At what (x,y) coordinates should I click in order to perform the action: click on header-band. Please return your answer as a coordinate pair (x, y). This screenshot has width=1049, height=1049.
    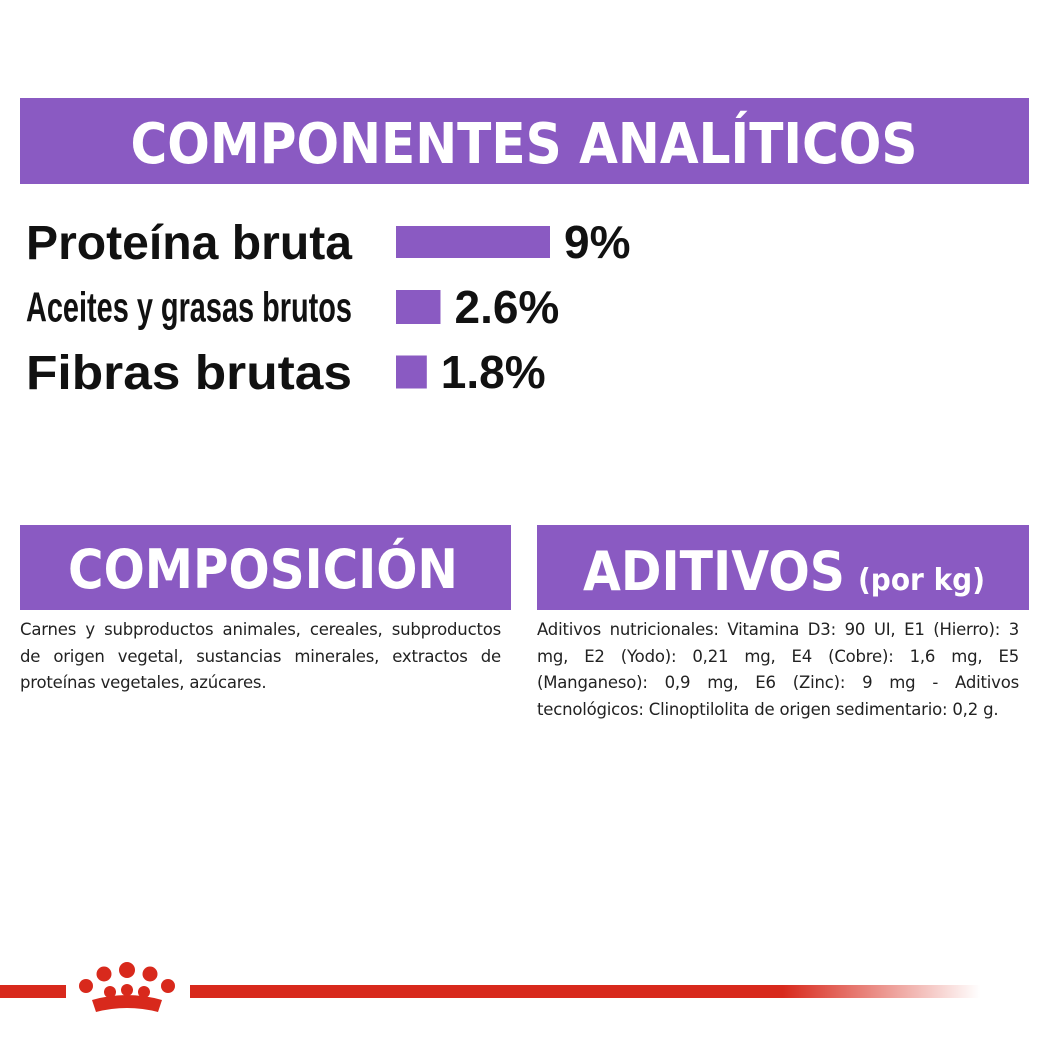
    Looking at the image, I should click on (524, 141).